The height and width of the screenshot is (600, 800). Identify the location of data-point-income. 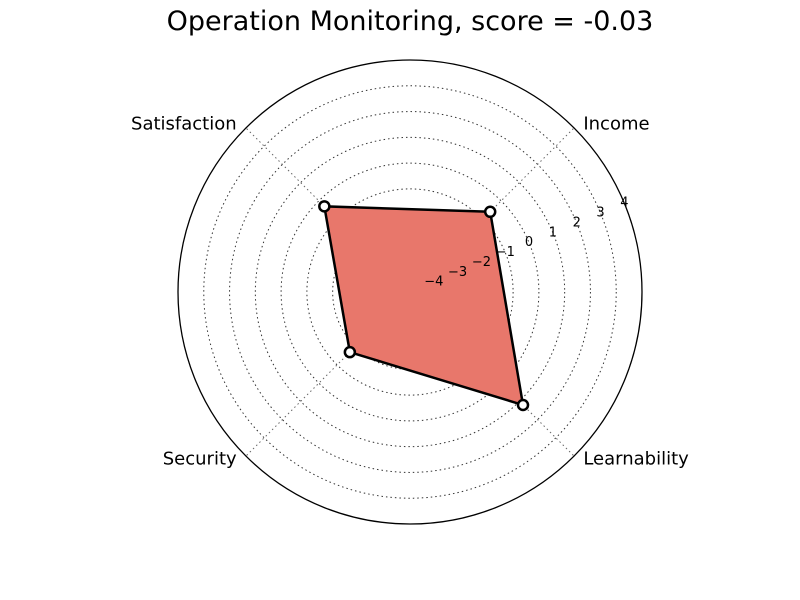
(490, 212).